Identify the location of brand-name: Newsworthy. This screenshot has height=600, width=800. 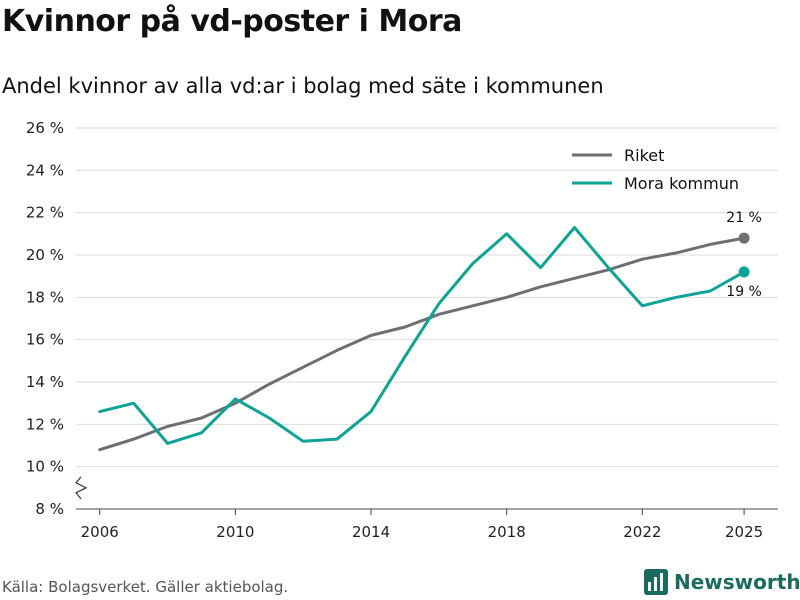
(737, 582).